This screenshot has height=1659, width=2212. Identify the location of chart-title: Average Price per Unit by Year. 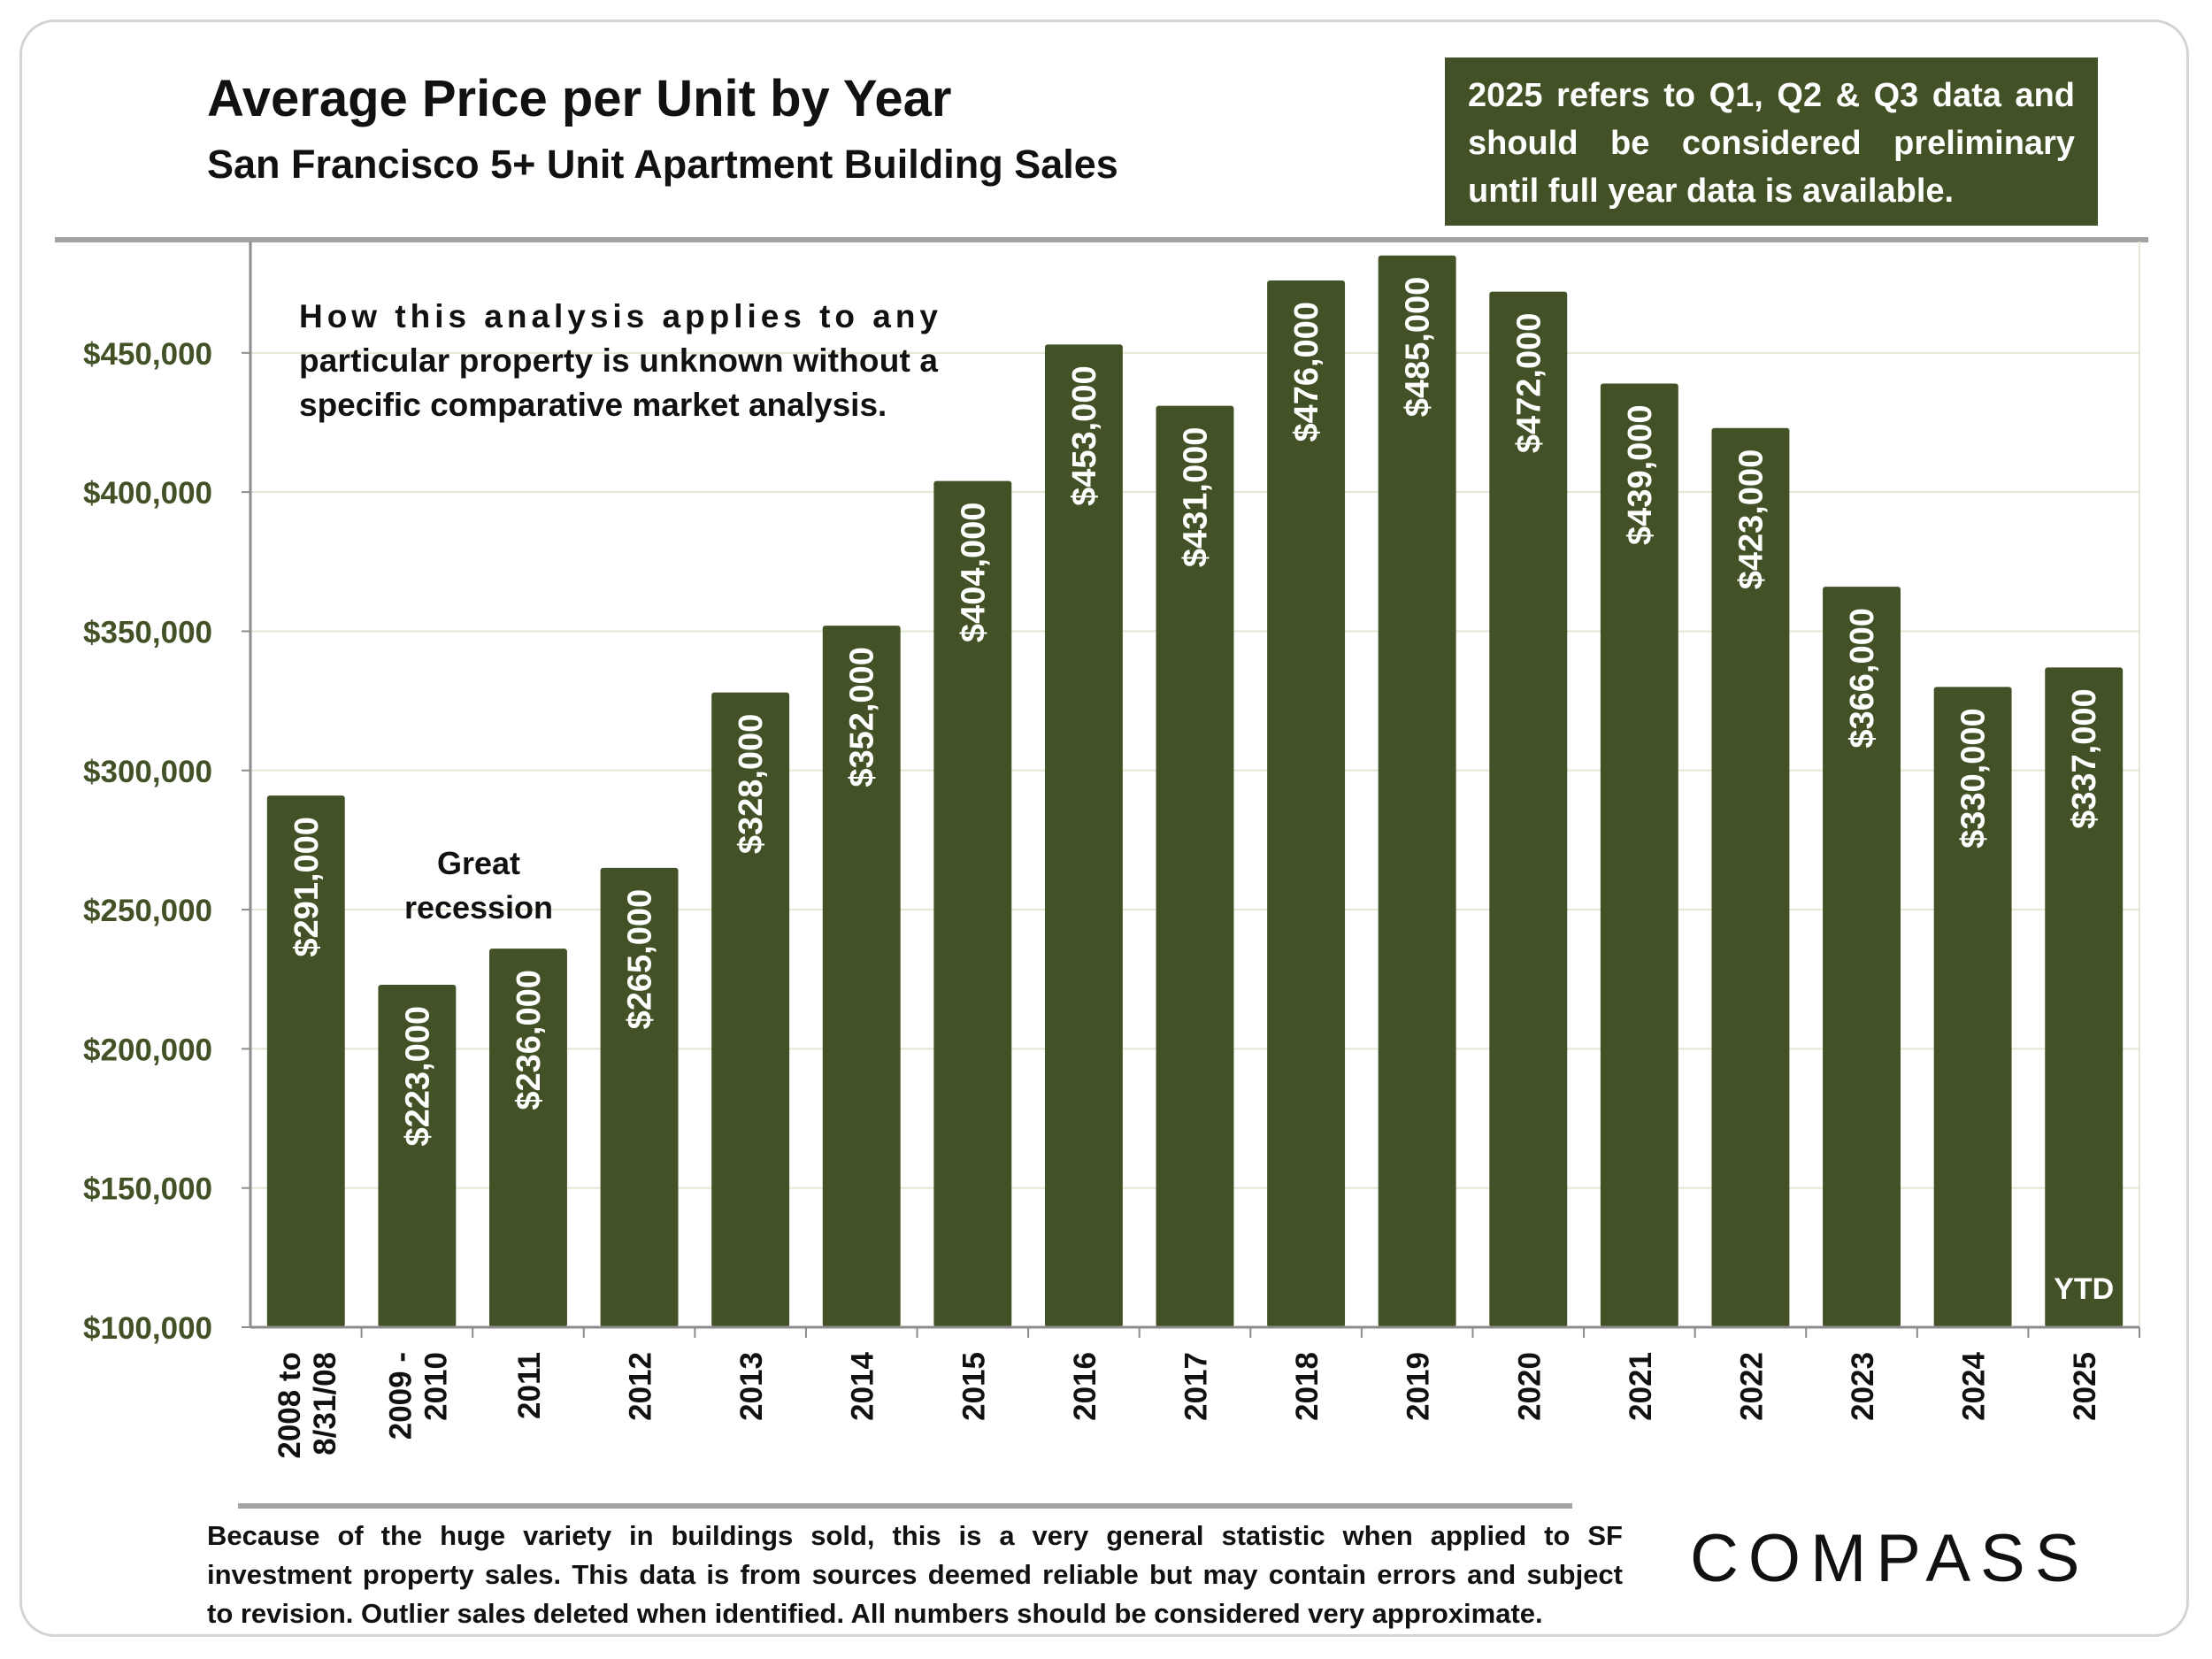
(580, 99).